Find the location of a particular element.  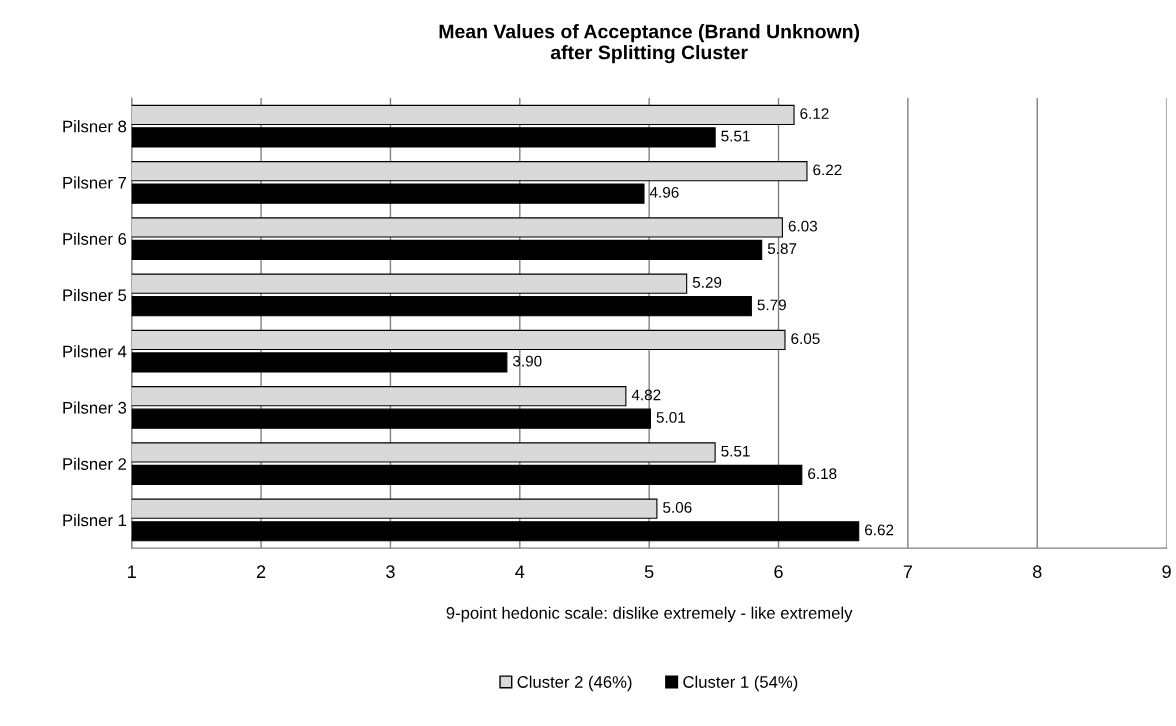

y-tick-label: Pilsner 1 is located at coordinates (95, 520).